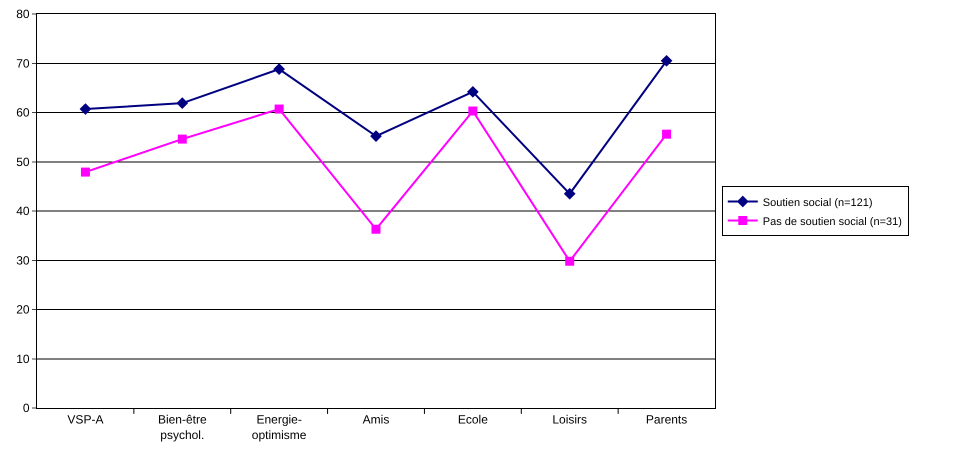 This screenshot has width=967, height=462. I want to click on y-tick-label: 10, so click(23, 359).